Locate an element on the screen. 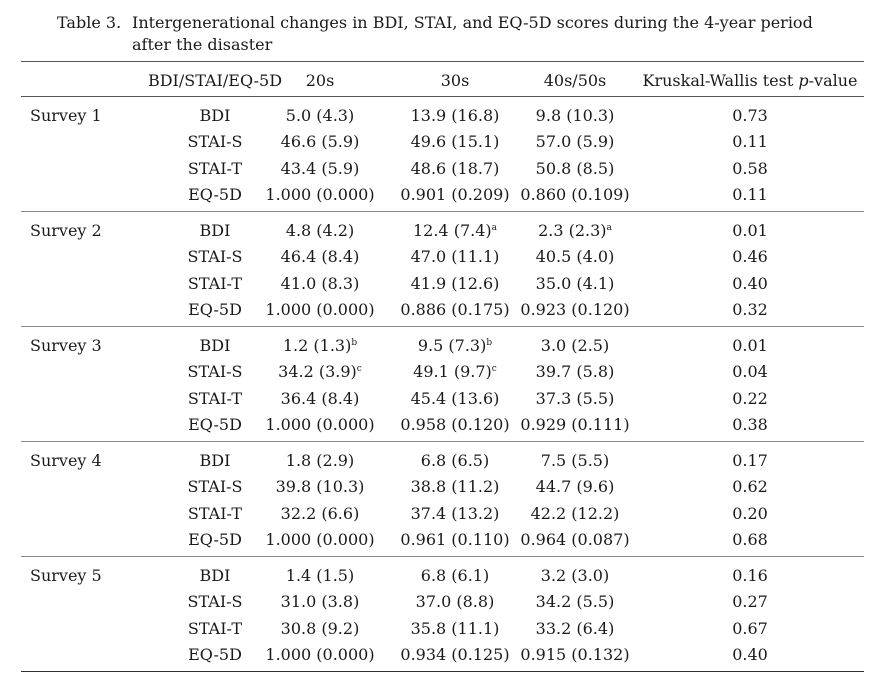 This screenshot has width=886, height=691. cell-20s-value: 39.8 (10.3) is located at coordinates (320, 486).